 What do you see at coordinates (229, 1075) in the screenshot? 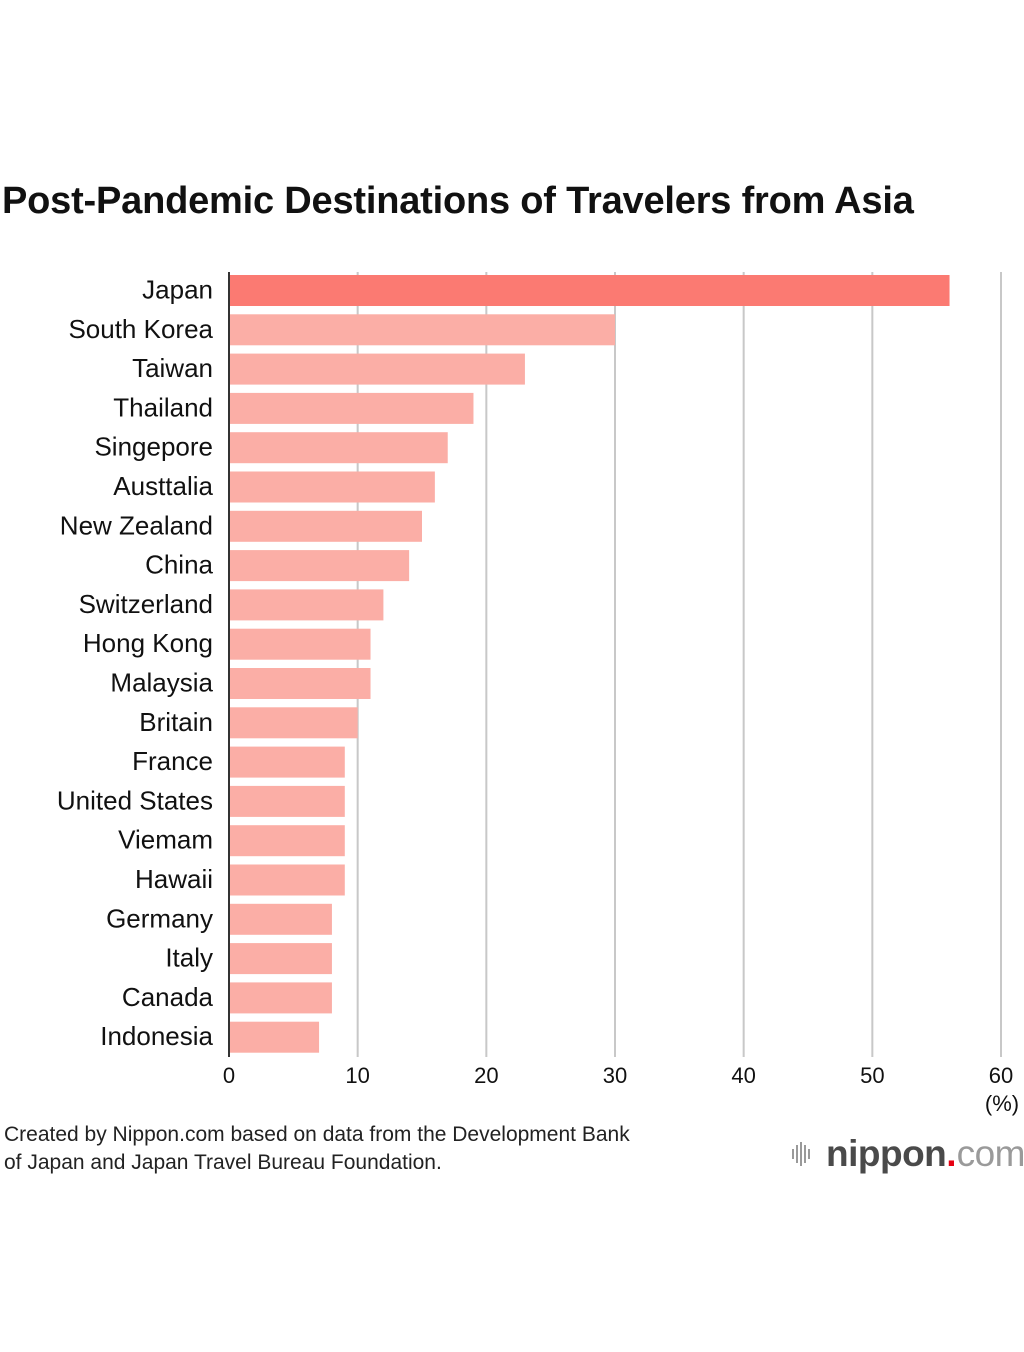
I see `x-tick-label: 0` at bounding box center [229, 1075].